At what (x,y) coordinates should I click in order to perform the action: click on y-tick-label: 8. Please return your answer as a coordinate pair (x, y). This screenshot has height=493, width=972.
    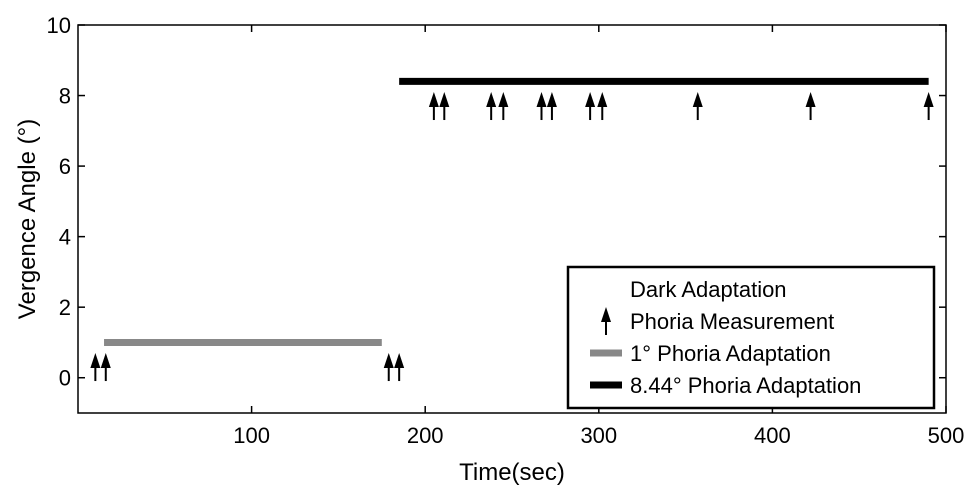
    Looking at the image, I should click on (65, 96).